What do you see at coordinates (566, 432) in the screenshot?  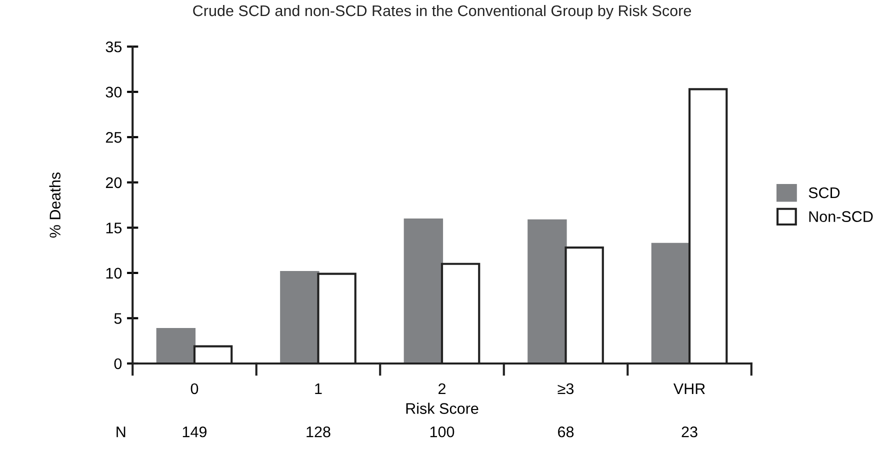 I see `text: 68` at bounding box center [566, 432].